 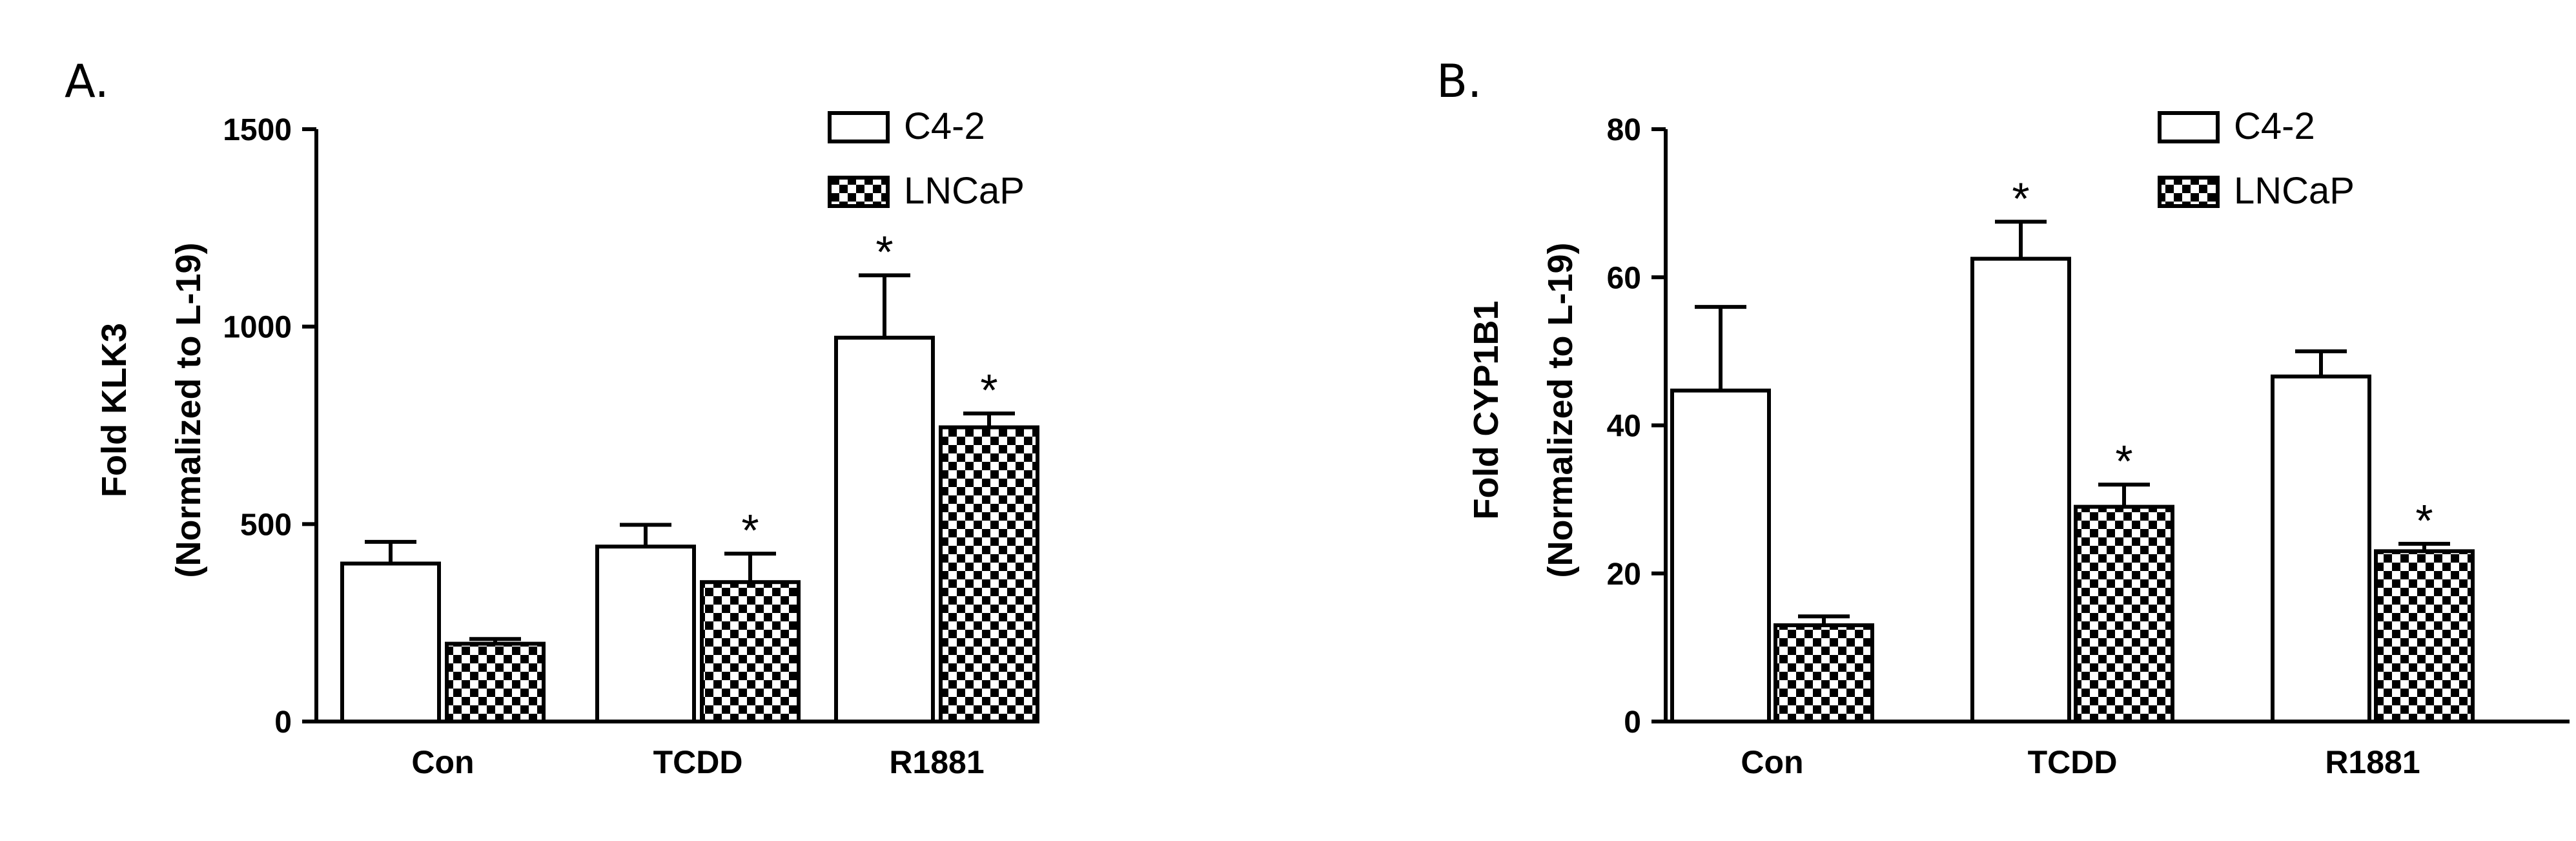 What do you see at coordinates (2372, 762) in the screenshot?
I see `panel-b-category-label: R1881` at bounding box center [2372, 762].